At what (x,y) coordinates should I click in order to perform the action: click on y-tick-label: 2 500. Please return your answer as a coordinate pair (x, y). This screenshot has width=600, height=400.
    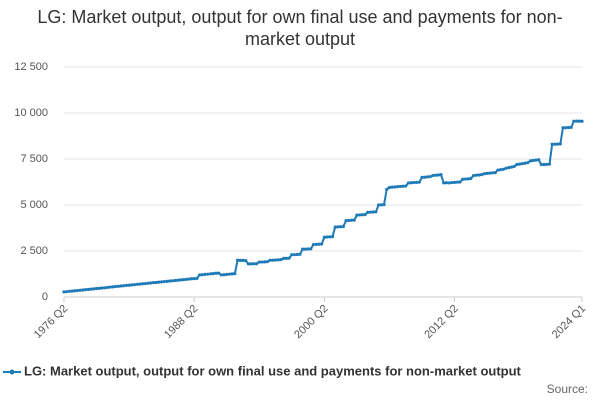
    Looking at the image, I should click on (34, 251).